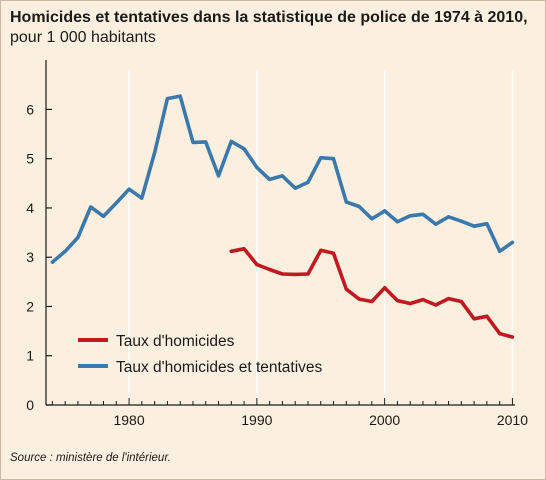  I want to click on legend-label: Taux d'homicides, so click(175, 341).